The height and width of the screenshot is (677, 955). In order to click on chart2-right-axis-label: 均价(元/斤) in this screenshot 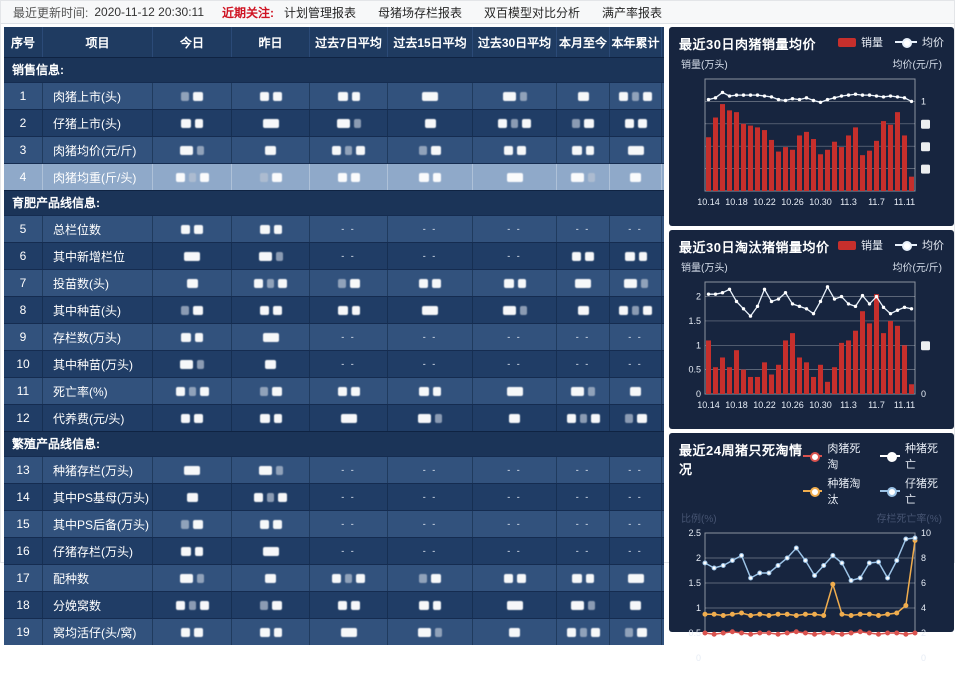, I will do `click(917, 268)`.